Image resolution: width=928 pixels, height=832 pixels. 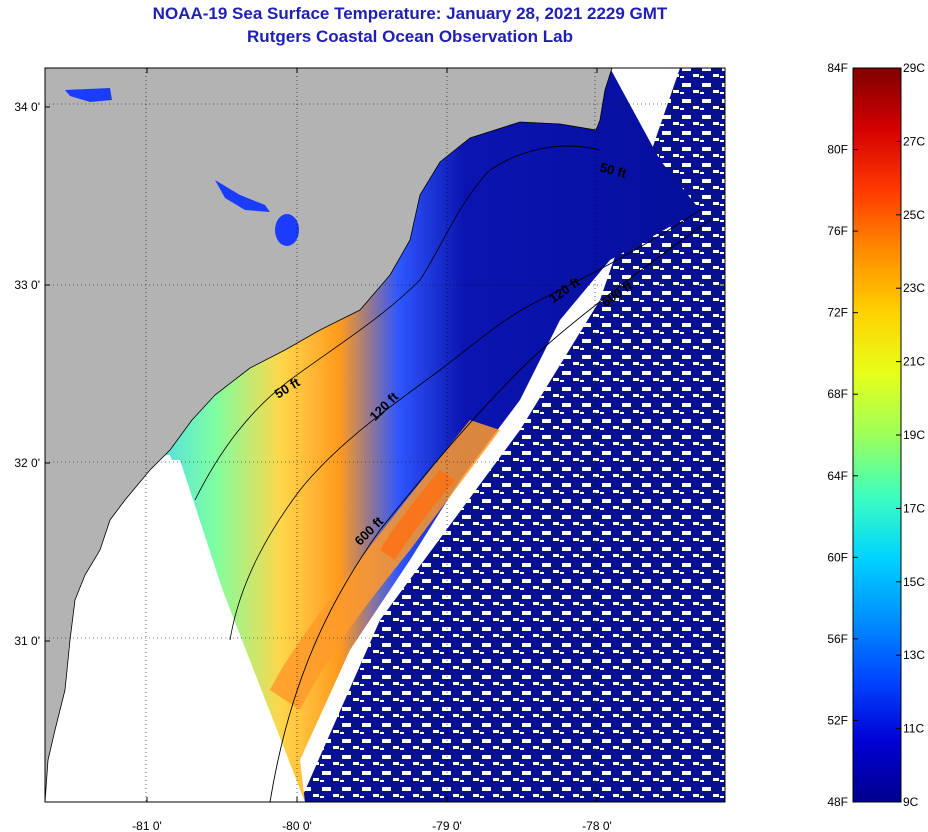 I want to click on lake-marion, so click(x=287, y=230).